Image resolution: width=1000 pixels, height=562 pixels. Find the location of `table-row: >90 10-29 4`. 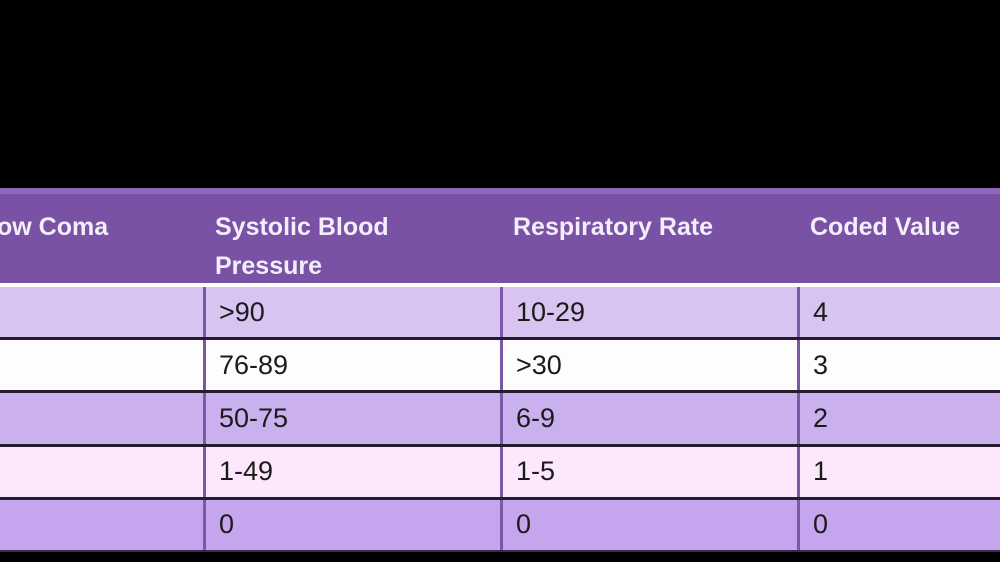

table-row: >90 10-29 4 is located at coordinates (500, 312).